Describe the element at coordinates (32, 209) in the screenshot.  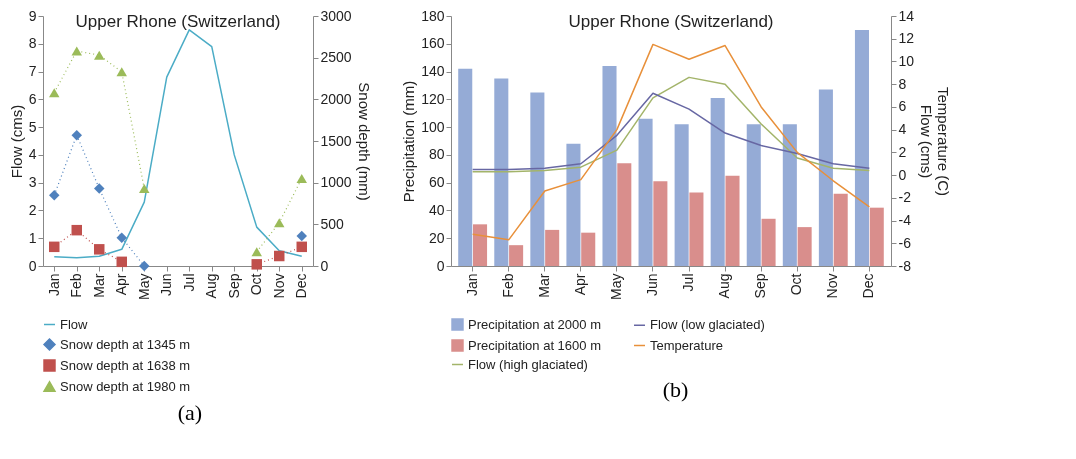
I see `y-tick-label: 2` at that location.